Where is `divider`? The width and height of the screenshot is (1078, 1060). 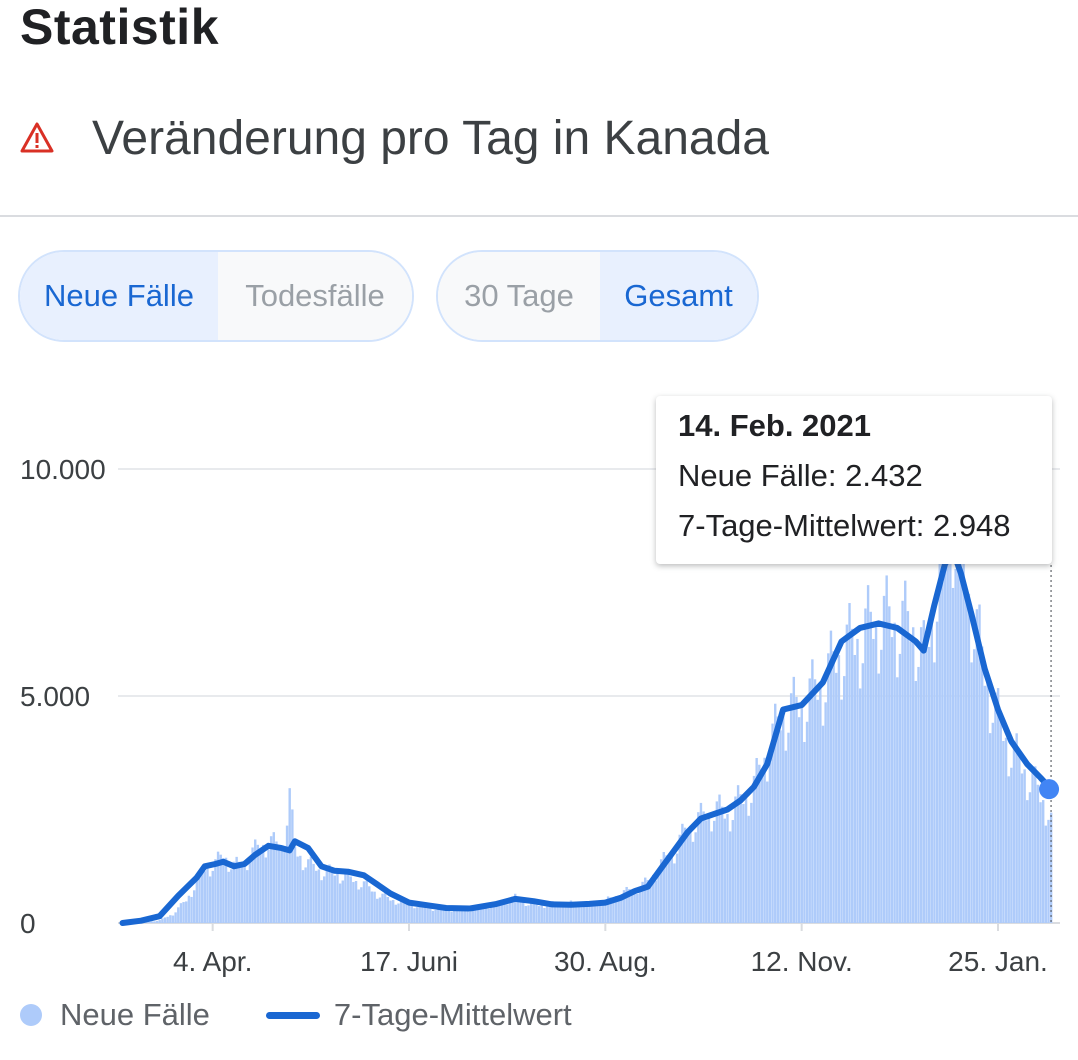
divider is located at coordinates (539, 216).